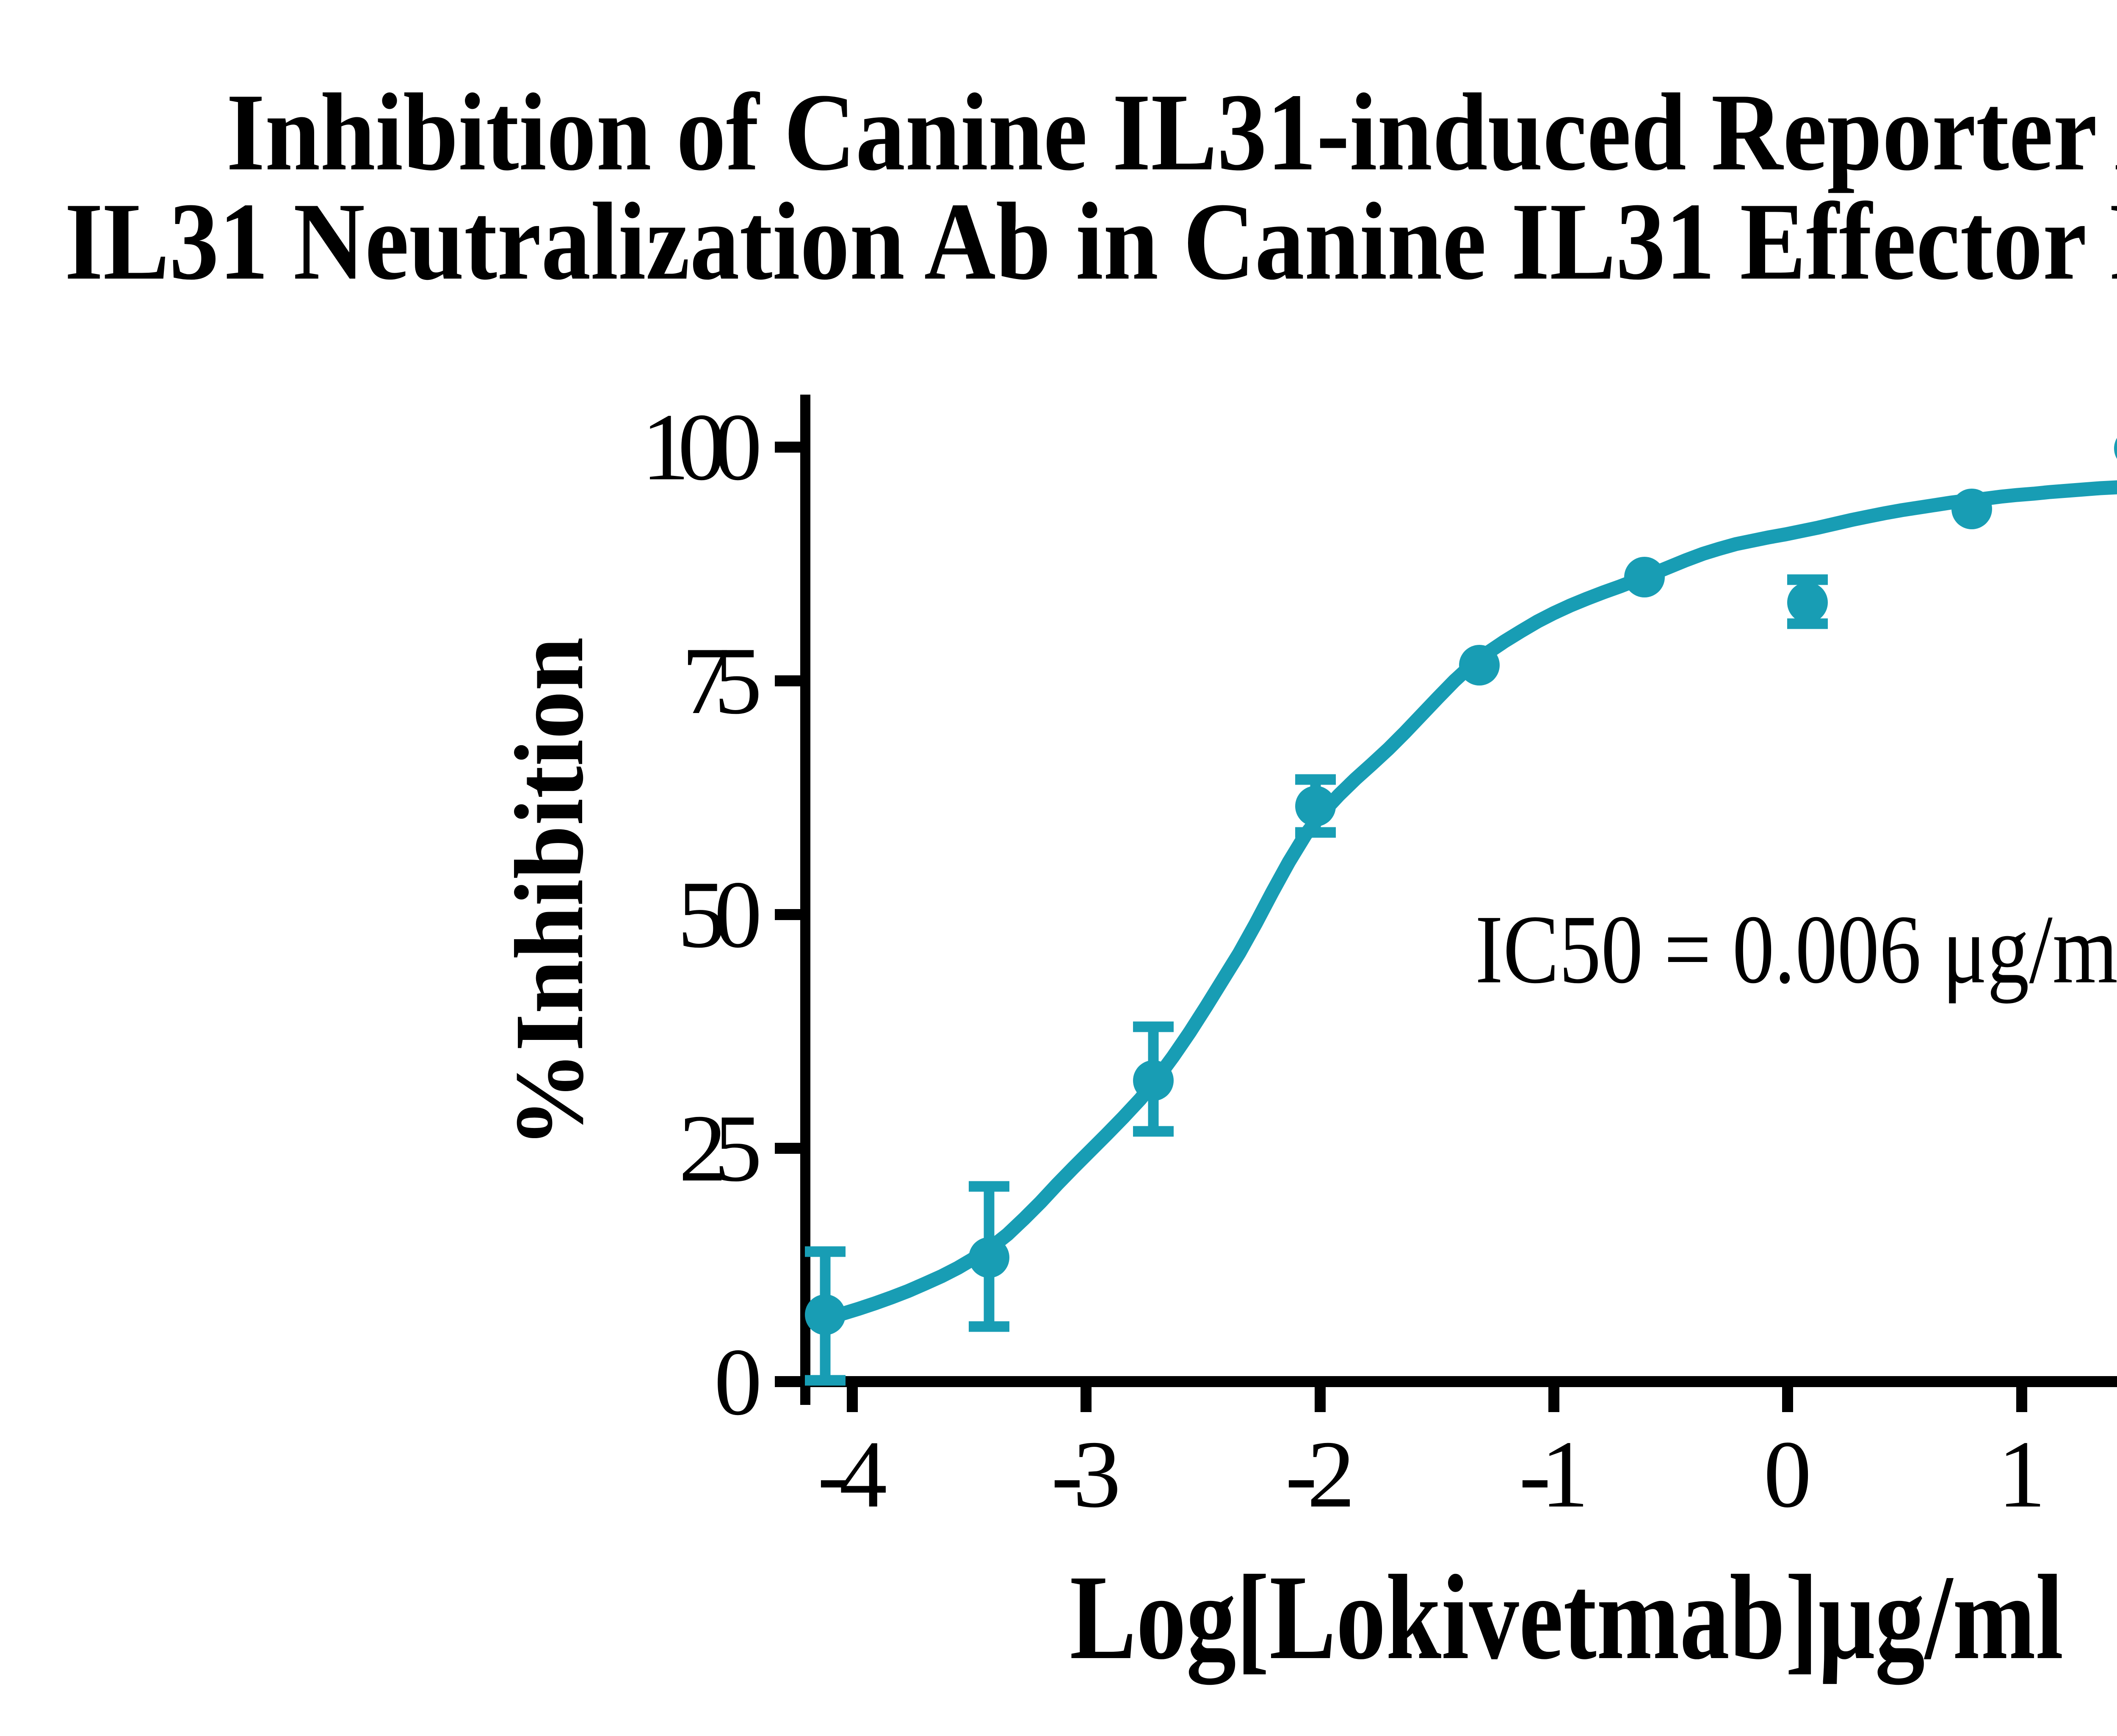 Image resolution: width=2117 pixels, height=1736 pixels. I want to click on svg-text: -1, so click(1554, 1474).